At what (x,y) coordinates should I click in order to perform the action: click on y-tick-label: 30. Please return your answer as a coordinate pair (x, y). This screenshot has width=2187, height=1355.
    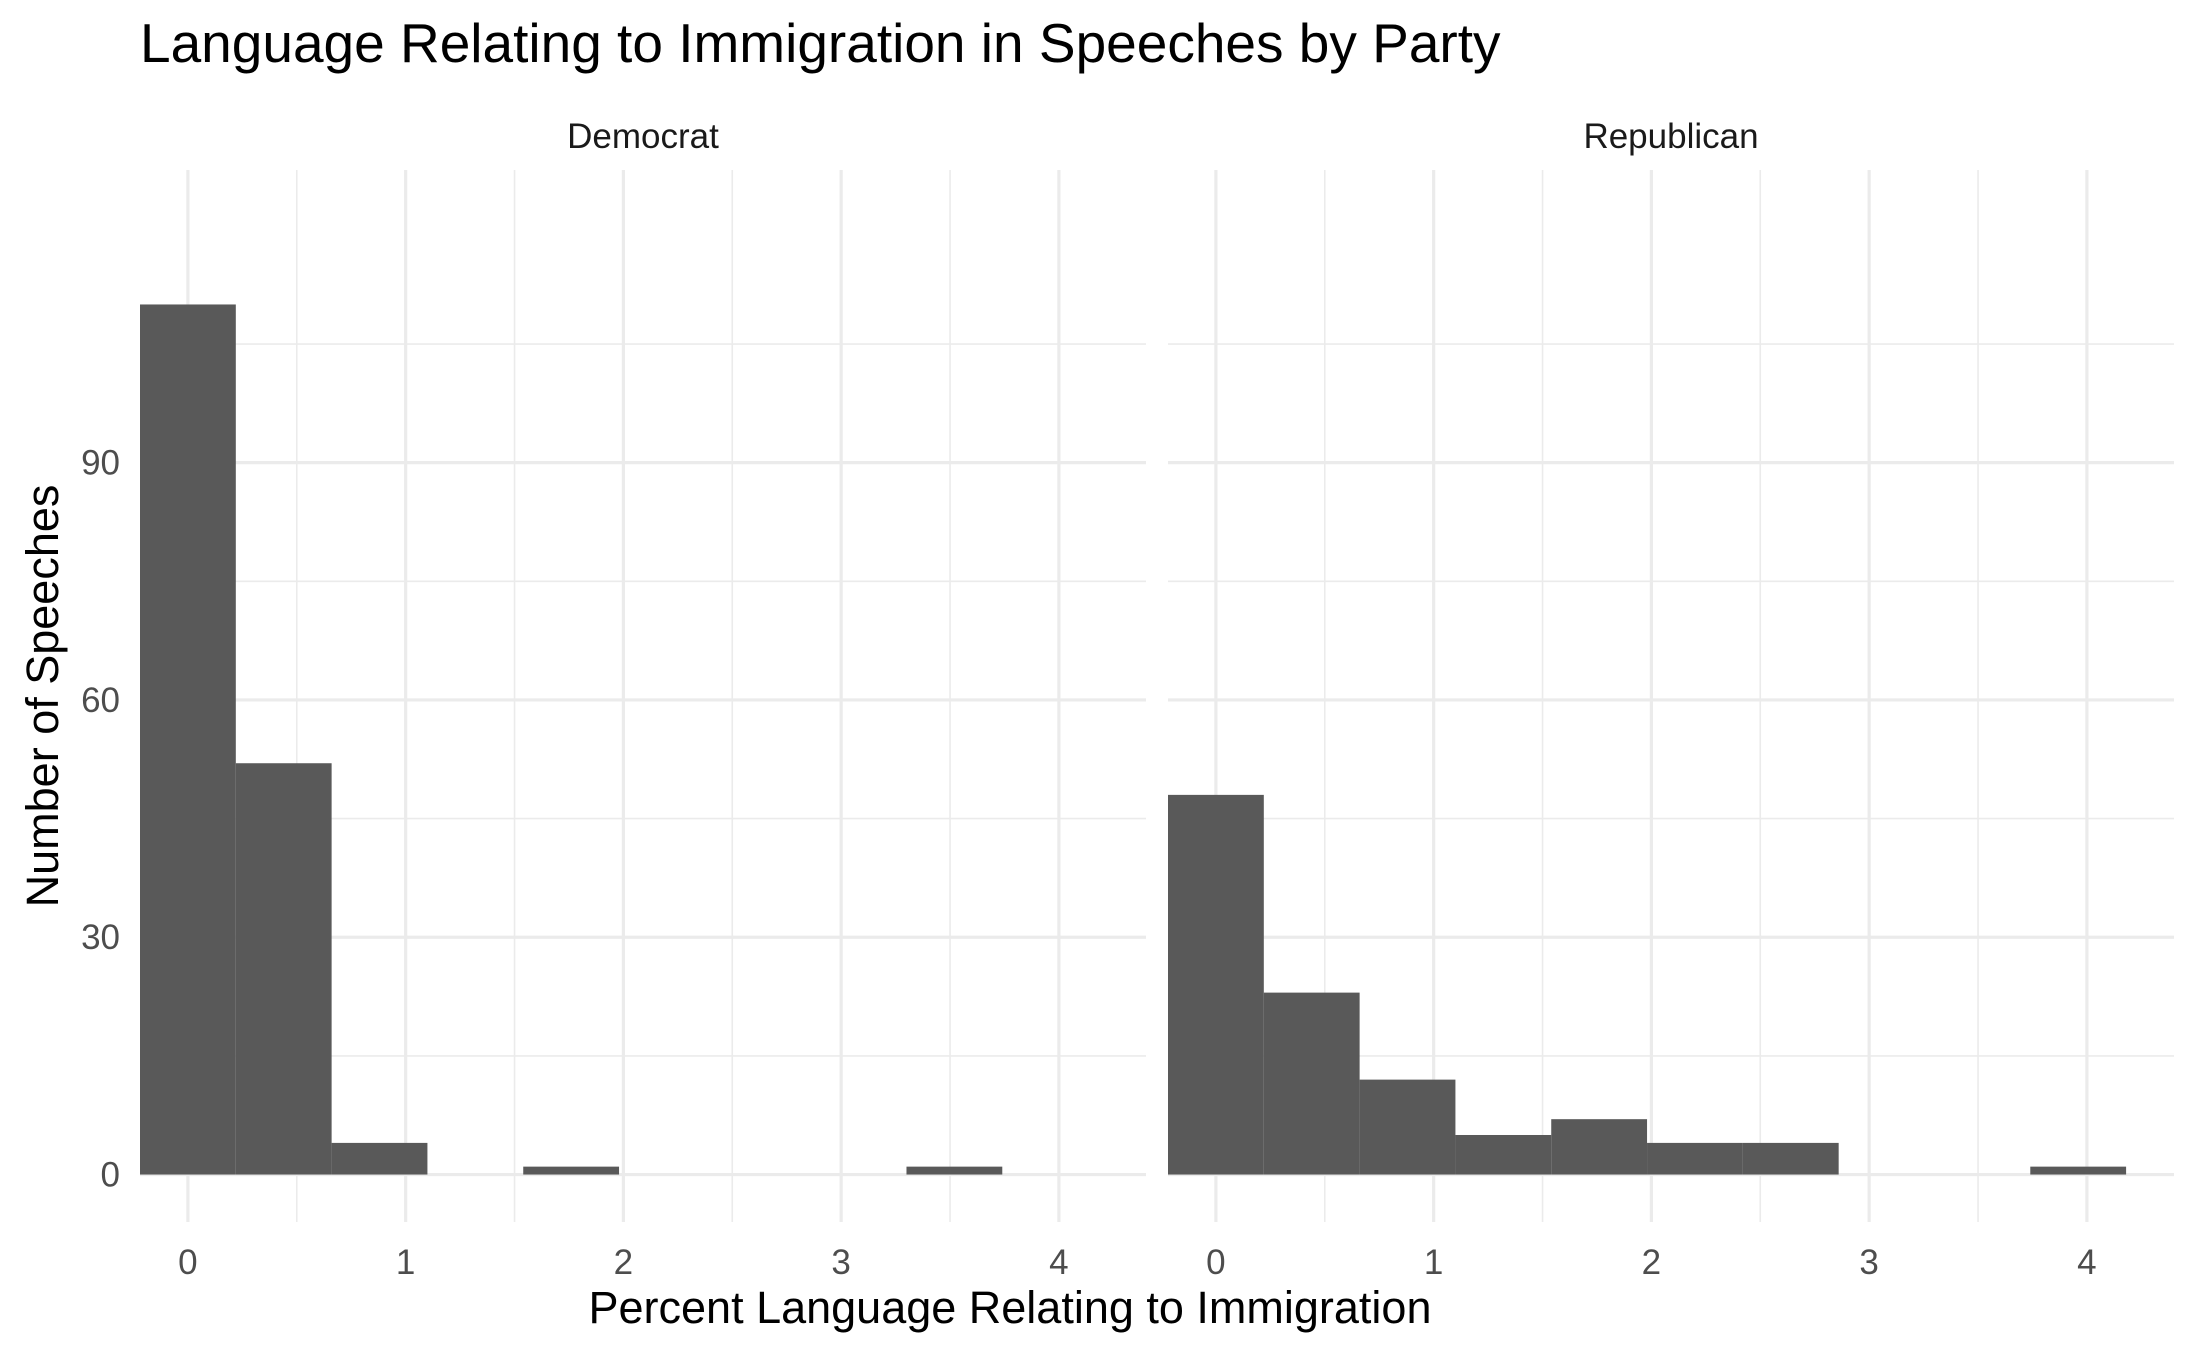
    Looking at the image, I should click on (100, 937).